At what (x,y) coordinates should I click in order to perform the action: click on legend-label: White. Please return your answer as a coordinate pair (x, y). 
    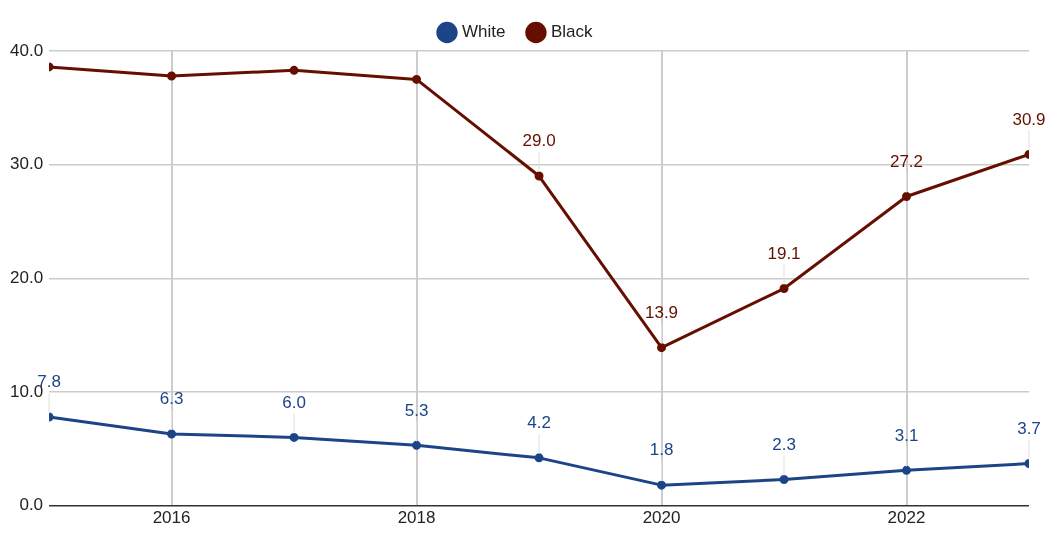
    Looking at the image, I should click on (483, 32).